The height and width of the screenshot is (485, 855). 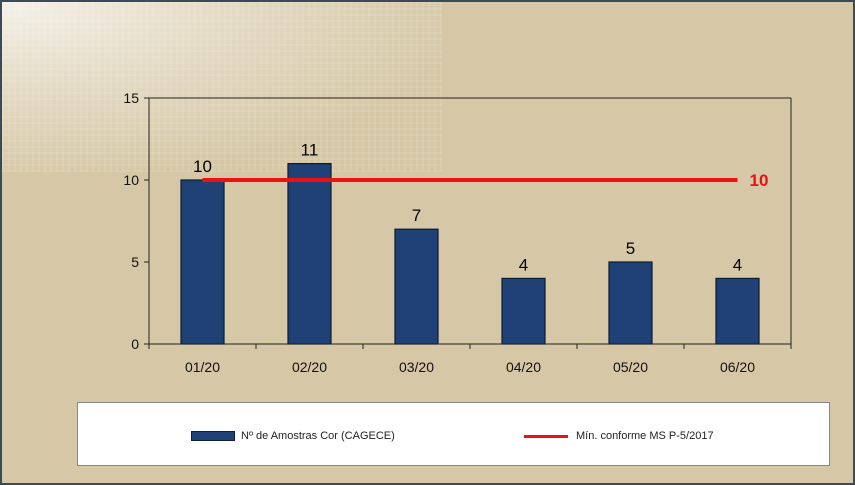 I want to click on x-tick-label: 05/20, so click(x=630, y=367).